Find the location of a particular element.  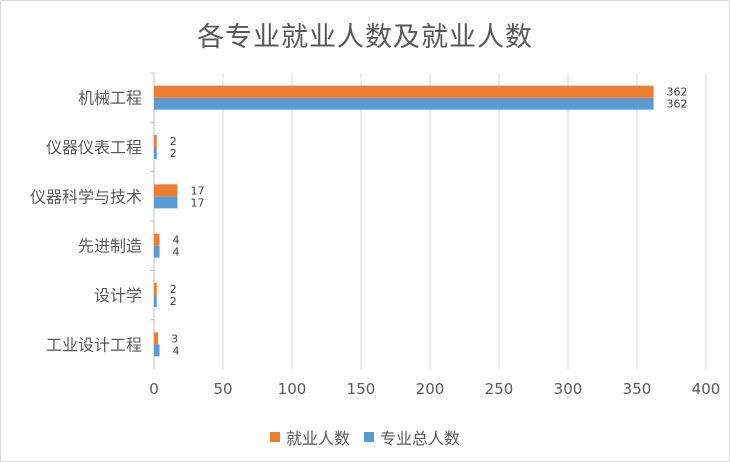

category-label: 仪器仪表工程 is located at coordinates (94, 147).